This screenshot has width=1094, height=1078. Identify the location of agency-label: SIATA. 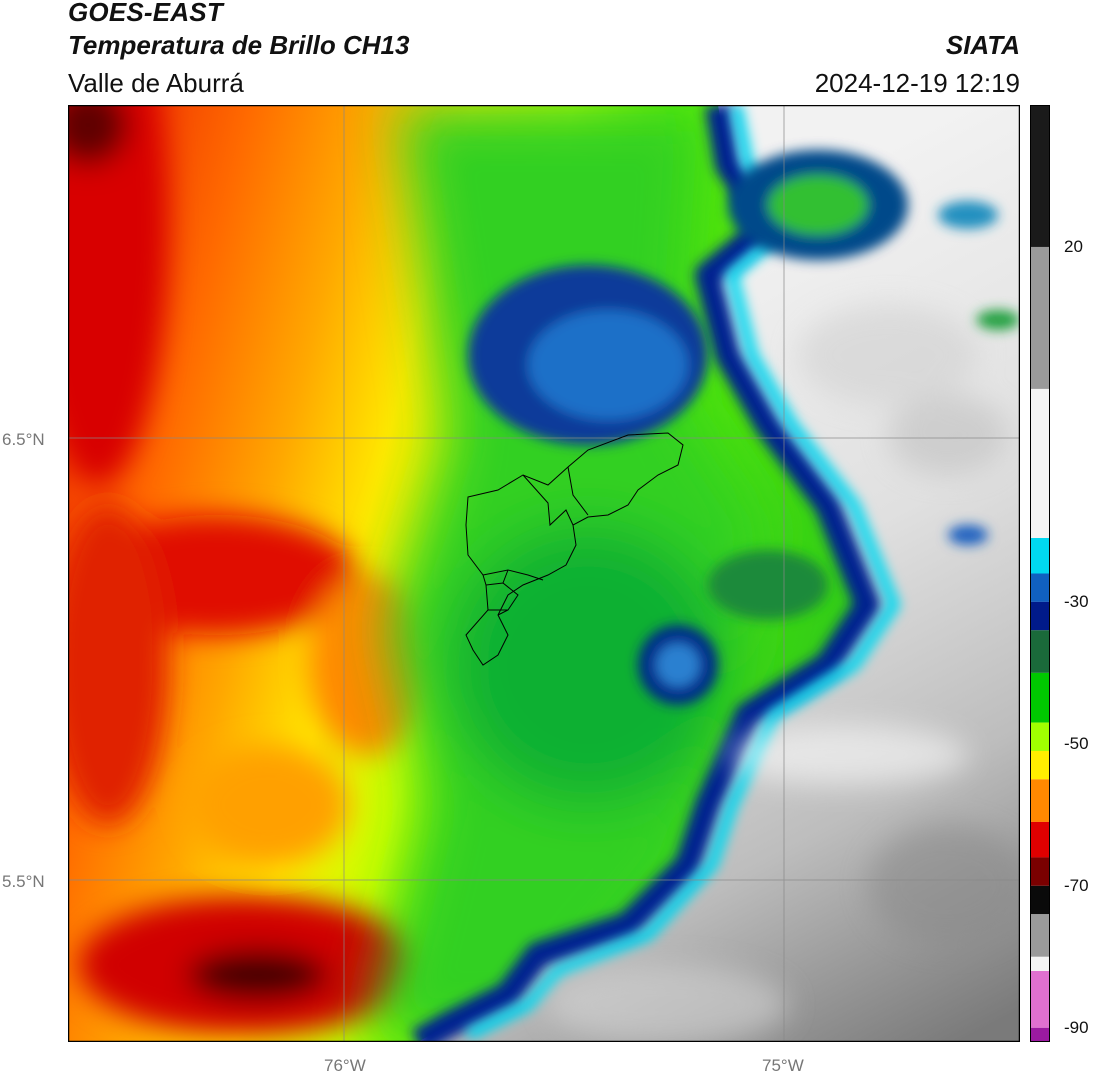
(982, 45).